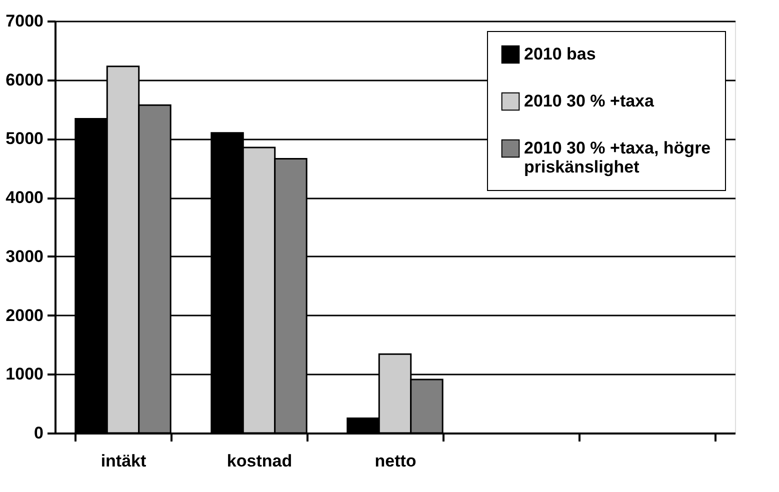  I want to click on y-tick-label: 1000, so click(25, 374).